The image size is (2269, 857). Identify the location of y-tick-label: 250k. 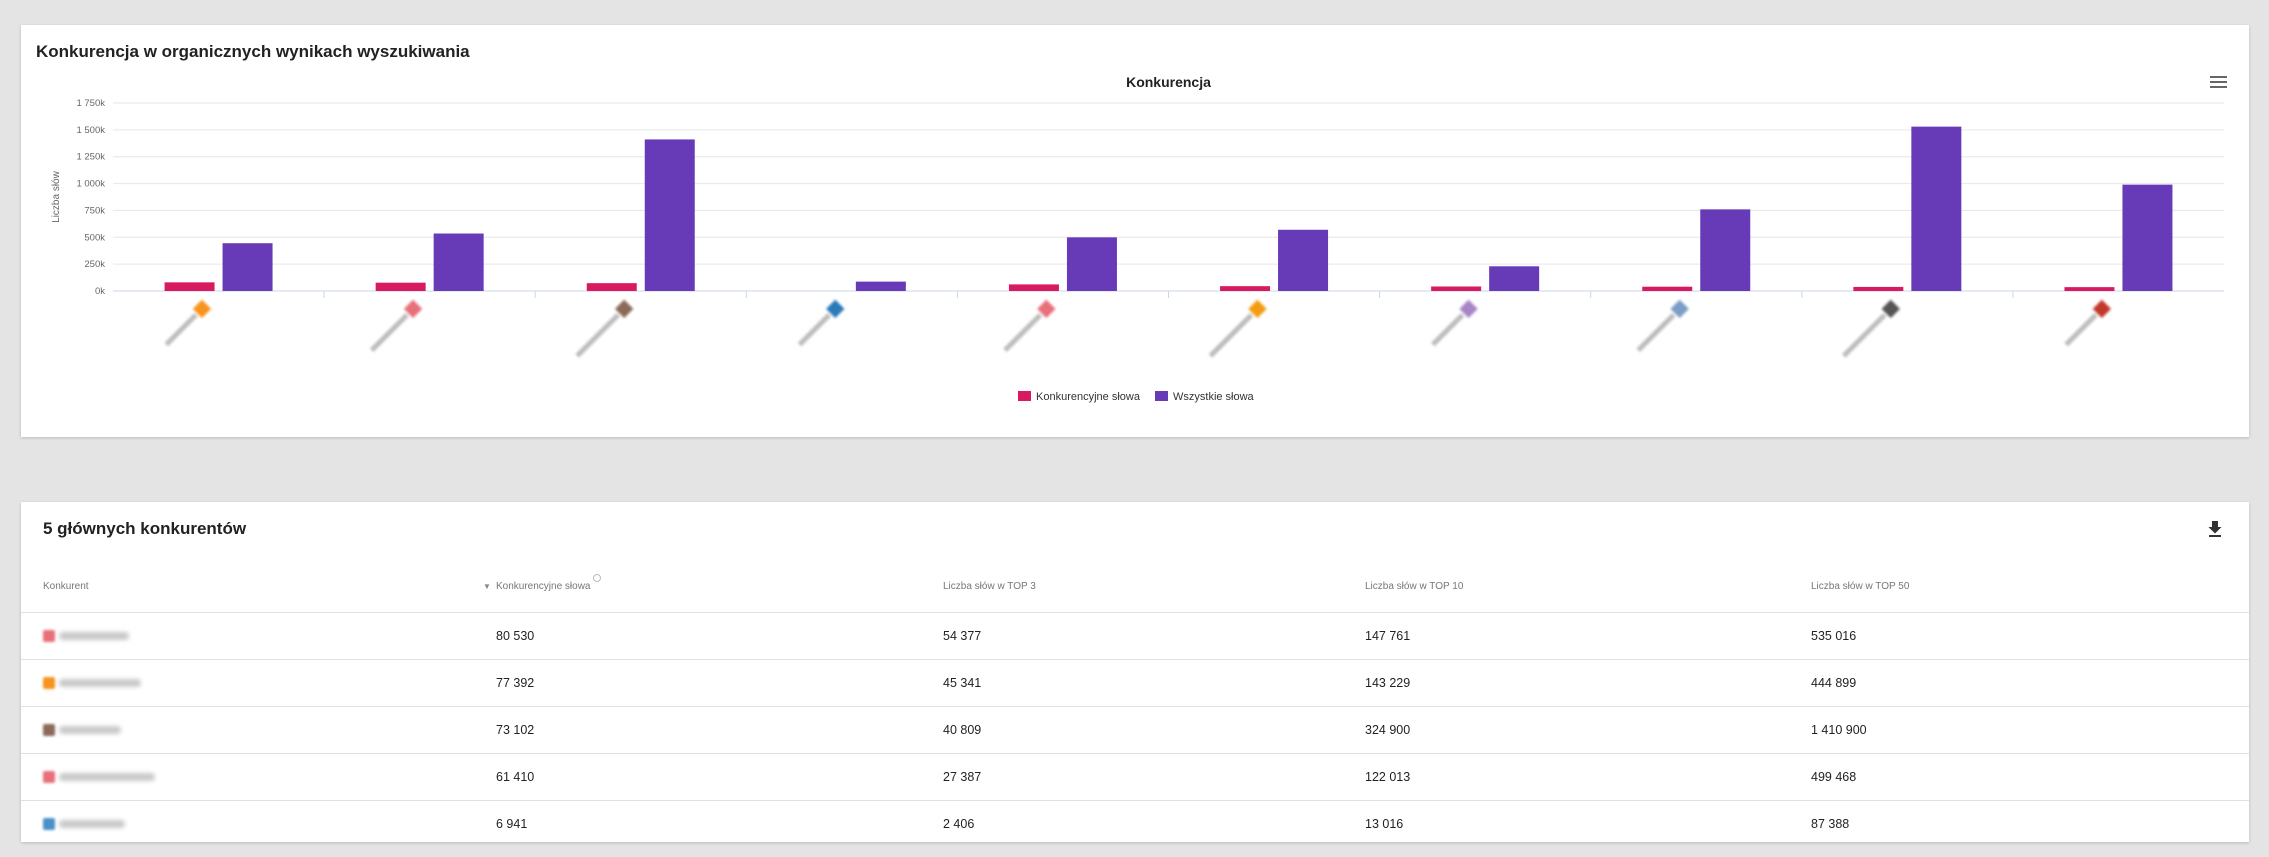
(94, 264).